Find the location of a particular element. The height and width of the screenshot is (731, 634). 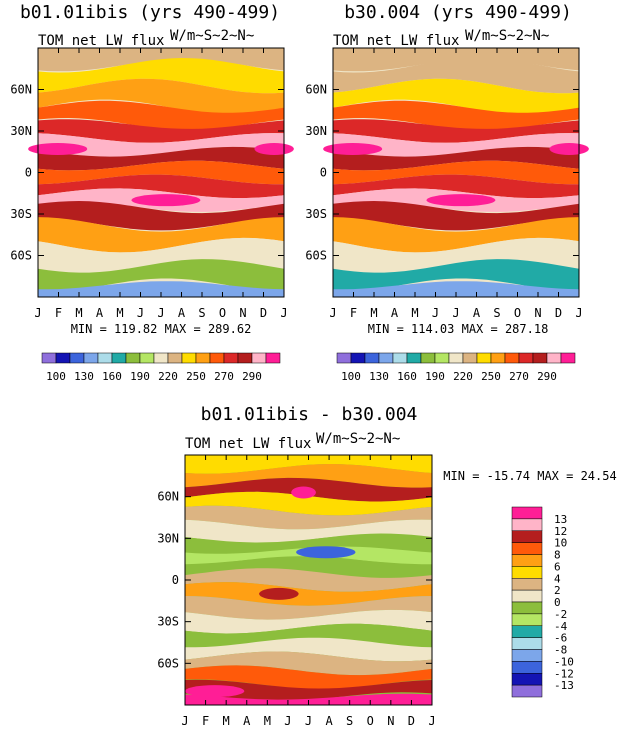

colorbar-label: 220 is located at coordinates (168, 376).